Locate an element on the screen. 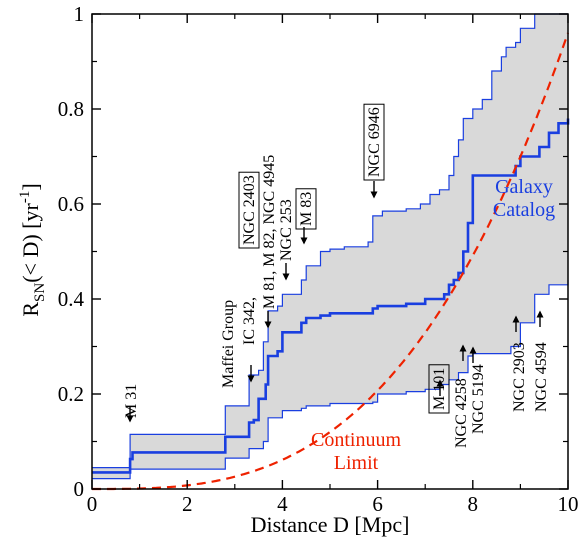 The height and width of the screenshot is (544, 580). annotation-label: M 83 is located at coordinates (306, 209).